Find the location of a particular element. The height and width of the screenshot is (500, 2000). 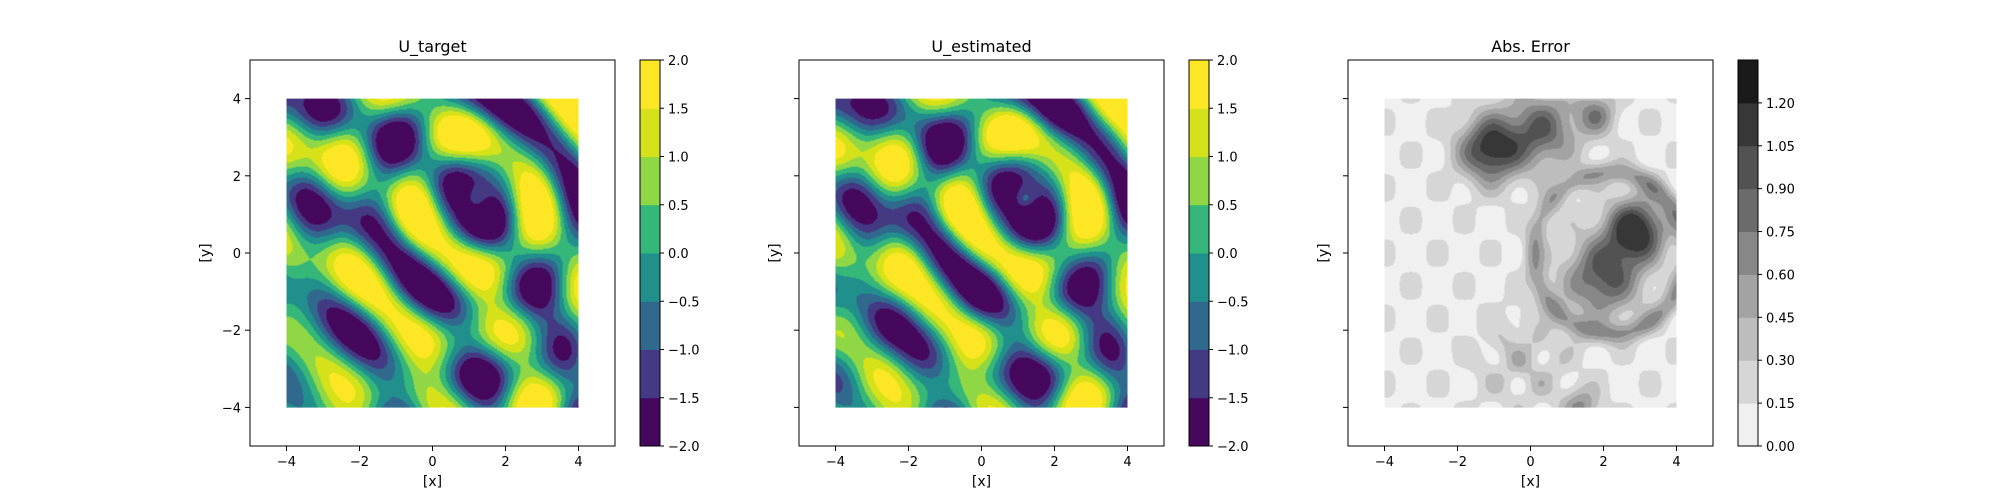

colorbar-tick-label: 0.45 is located at coordinates (1780, 318).